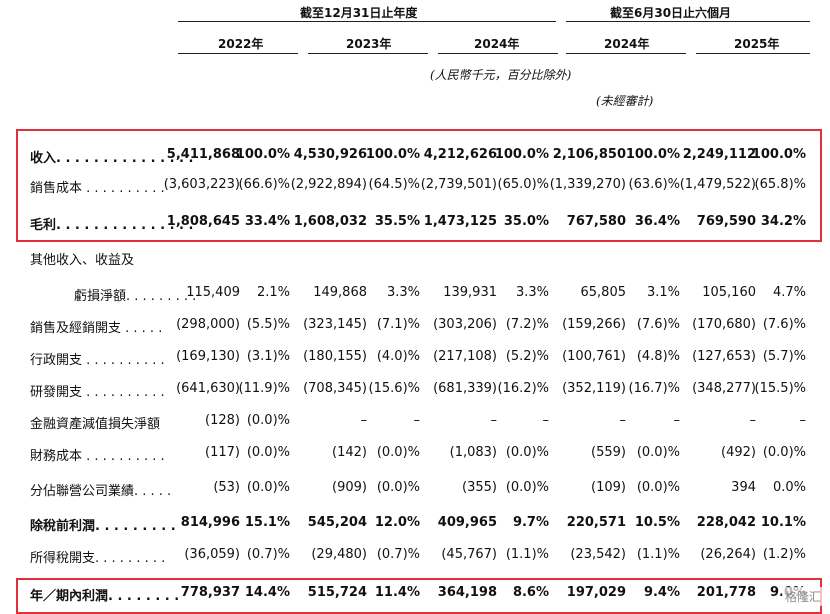 Image resolution: width=830 pixels, height=614 pixels. Describe the element at coordinates (330, 221) in the screenshot. I see `amount-cell: 1,608,032` at that location.